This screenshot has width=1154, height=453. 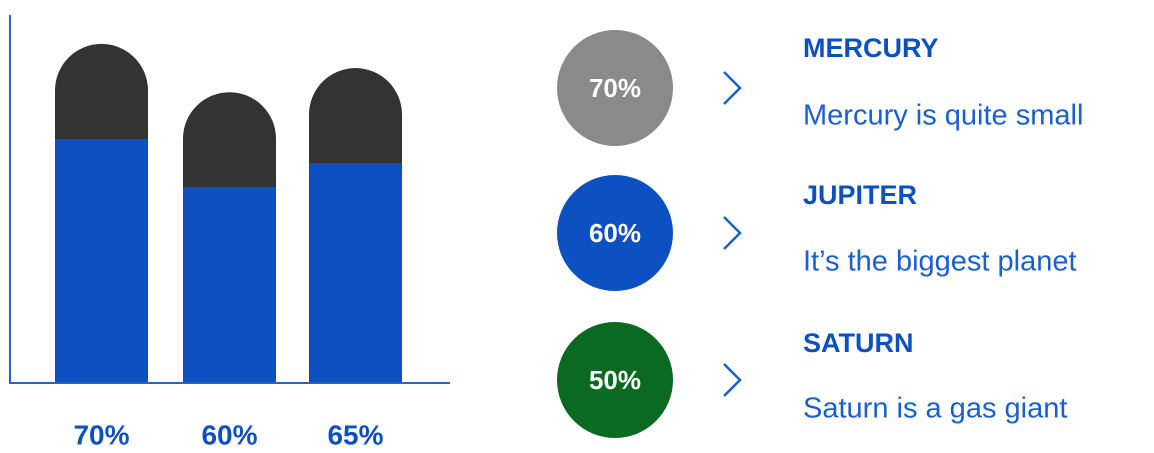 I want to click on value-label: 70%, so click(x=101, y=434).